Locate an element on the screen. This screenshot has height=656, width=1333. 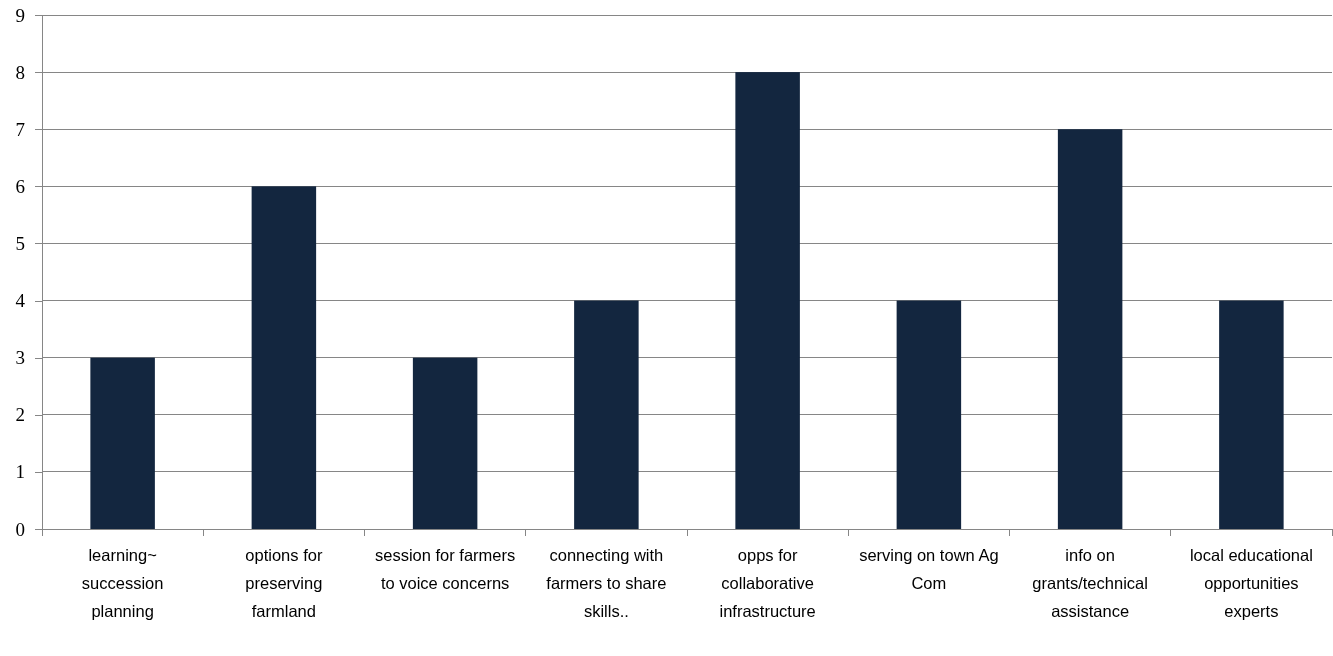
y-tick-label: 9 is located at coordinates (20, 15).